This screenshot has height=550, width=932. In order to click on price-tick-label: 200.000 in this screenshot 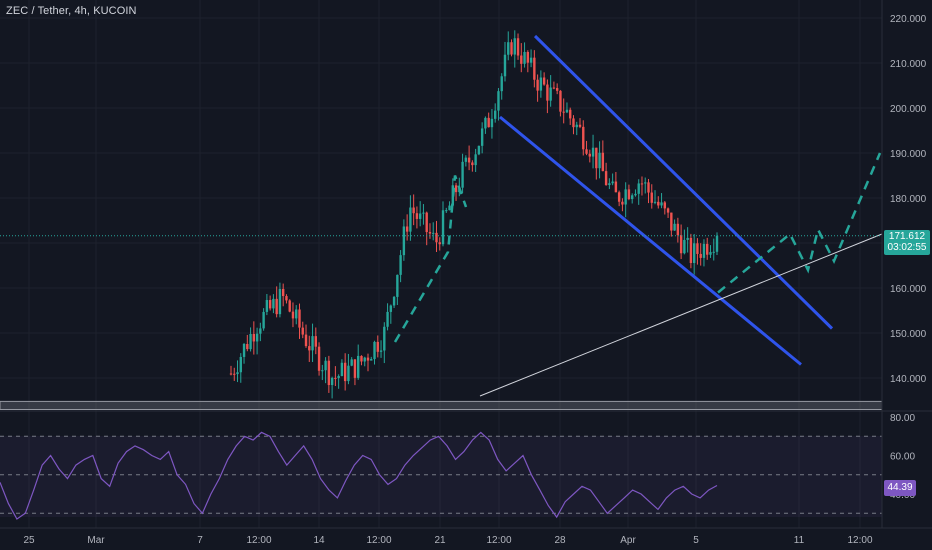, I will do `click(908, 109)`.